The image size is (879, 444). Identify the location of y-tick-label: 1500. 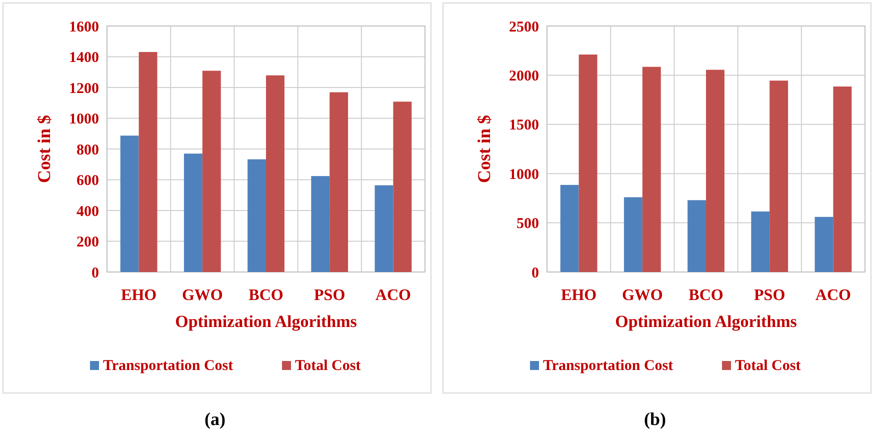
(524, 126).